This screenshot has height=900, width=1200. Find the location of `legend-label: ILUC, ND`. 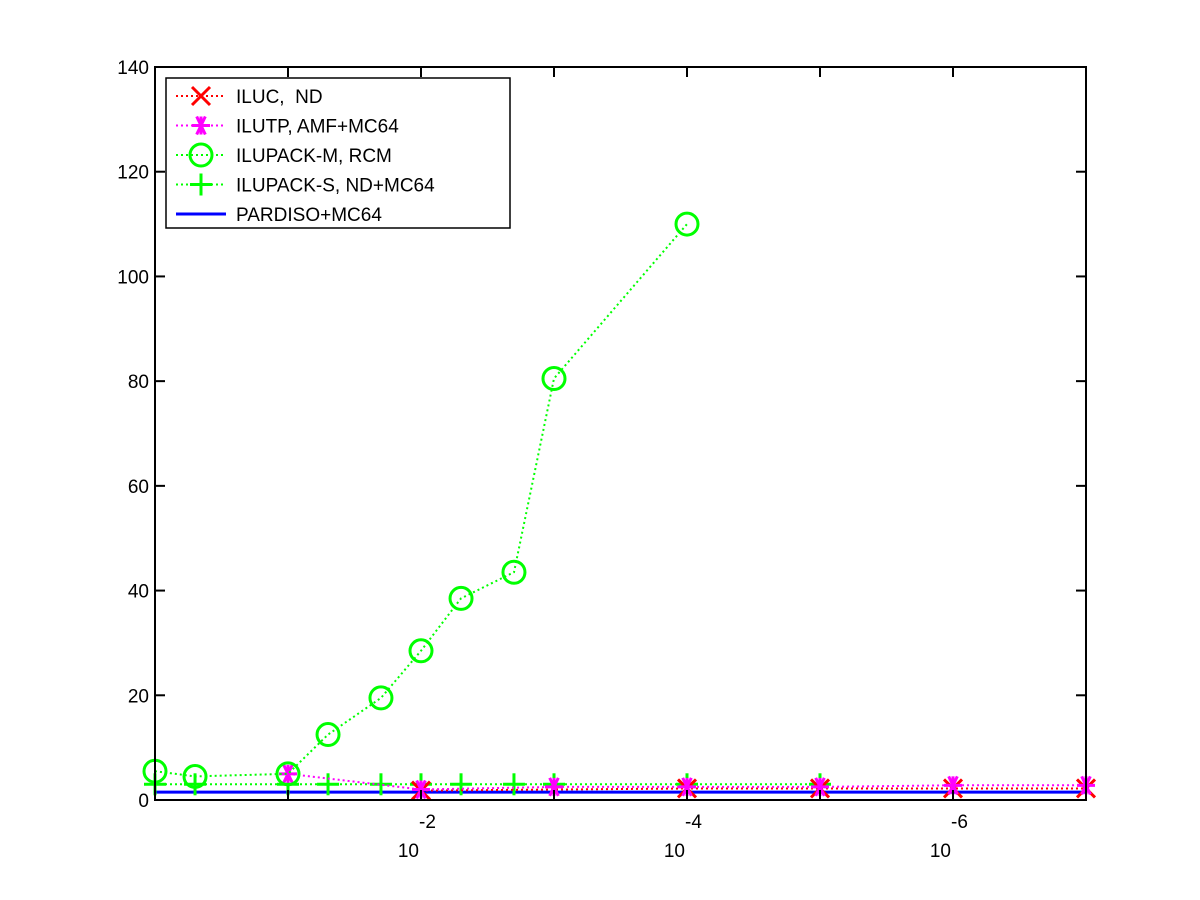

legend-label: ILUC, ND is located at coordinates (279, 97).